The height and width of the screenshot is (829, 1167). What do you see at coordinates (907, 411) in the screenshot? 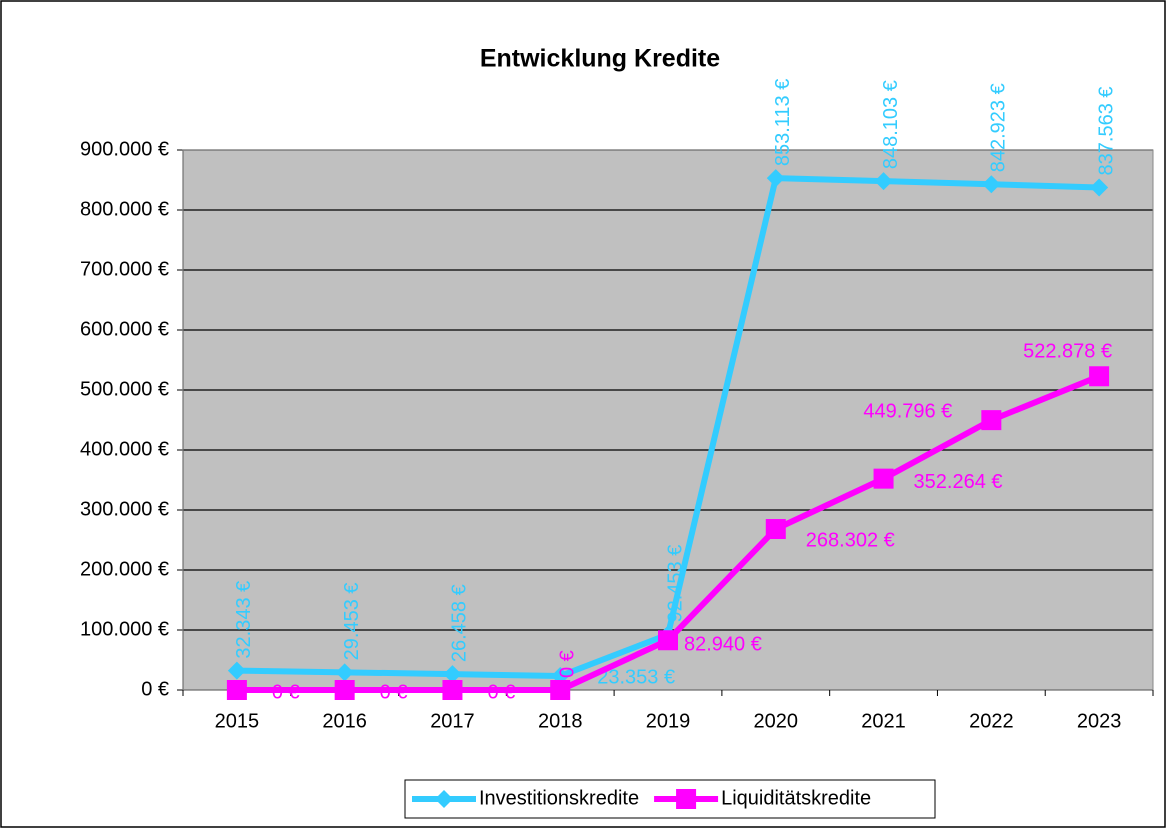
I see `data-label: 449.796 €` at bounding box center [907, 411].